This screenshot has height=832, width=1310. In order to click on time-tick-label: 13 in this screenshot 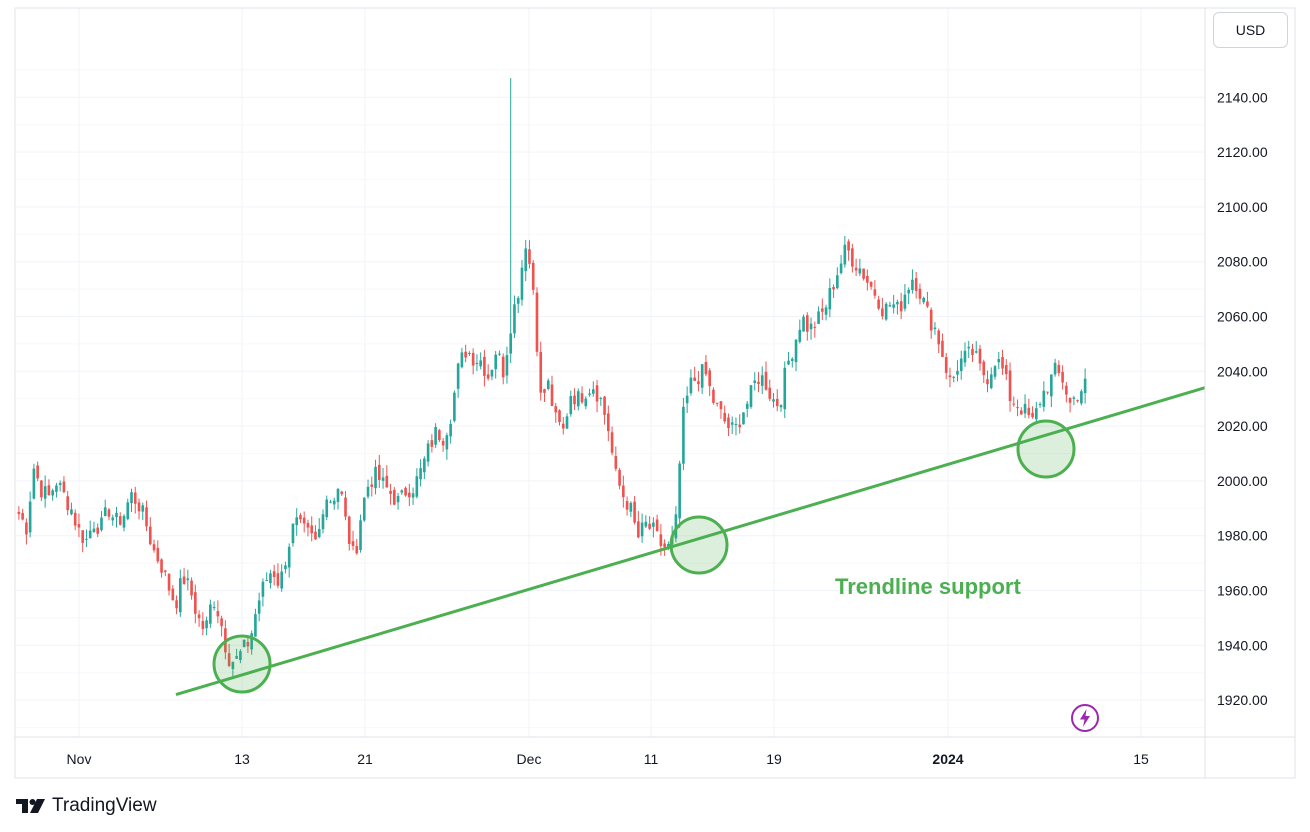, I will do `click(242, 759)`.